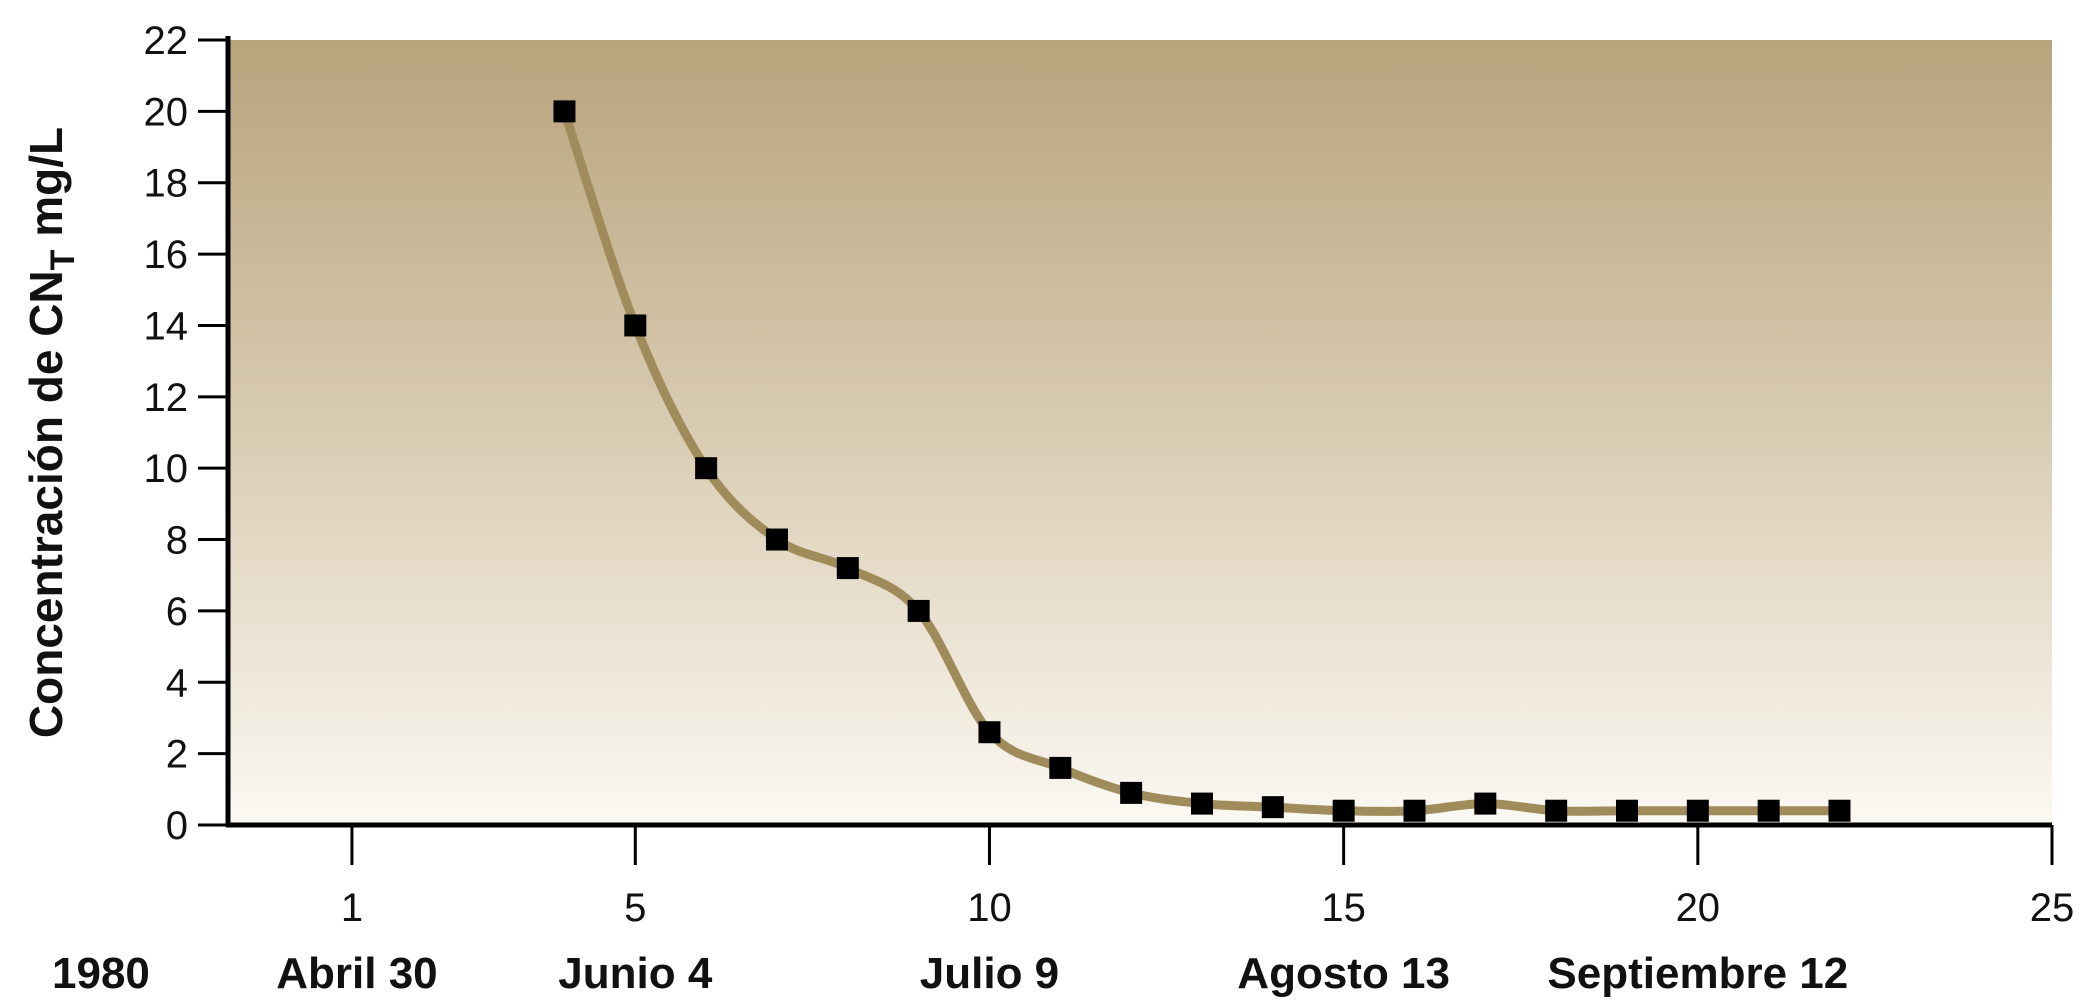 This screenshot has width=2082, height=1002. What do you see at coordinates (177, 826) in the screenshot?
I see `y-tick-label: 0` at bounding box center [177, 826].